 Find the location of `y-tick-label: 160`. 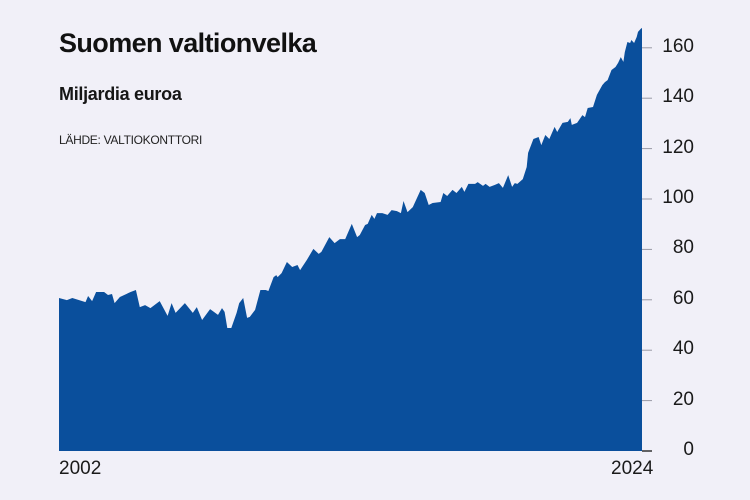

y-tick-label: 160 is located at coordinates (678, 46).